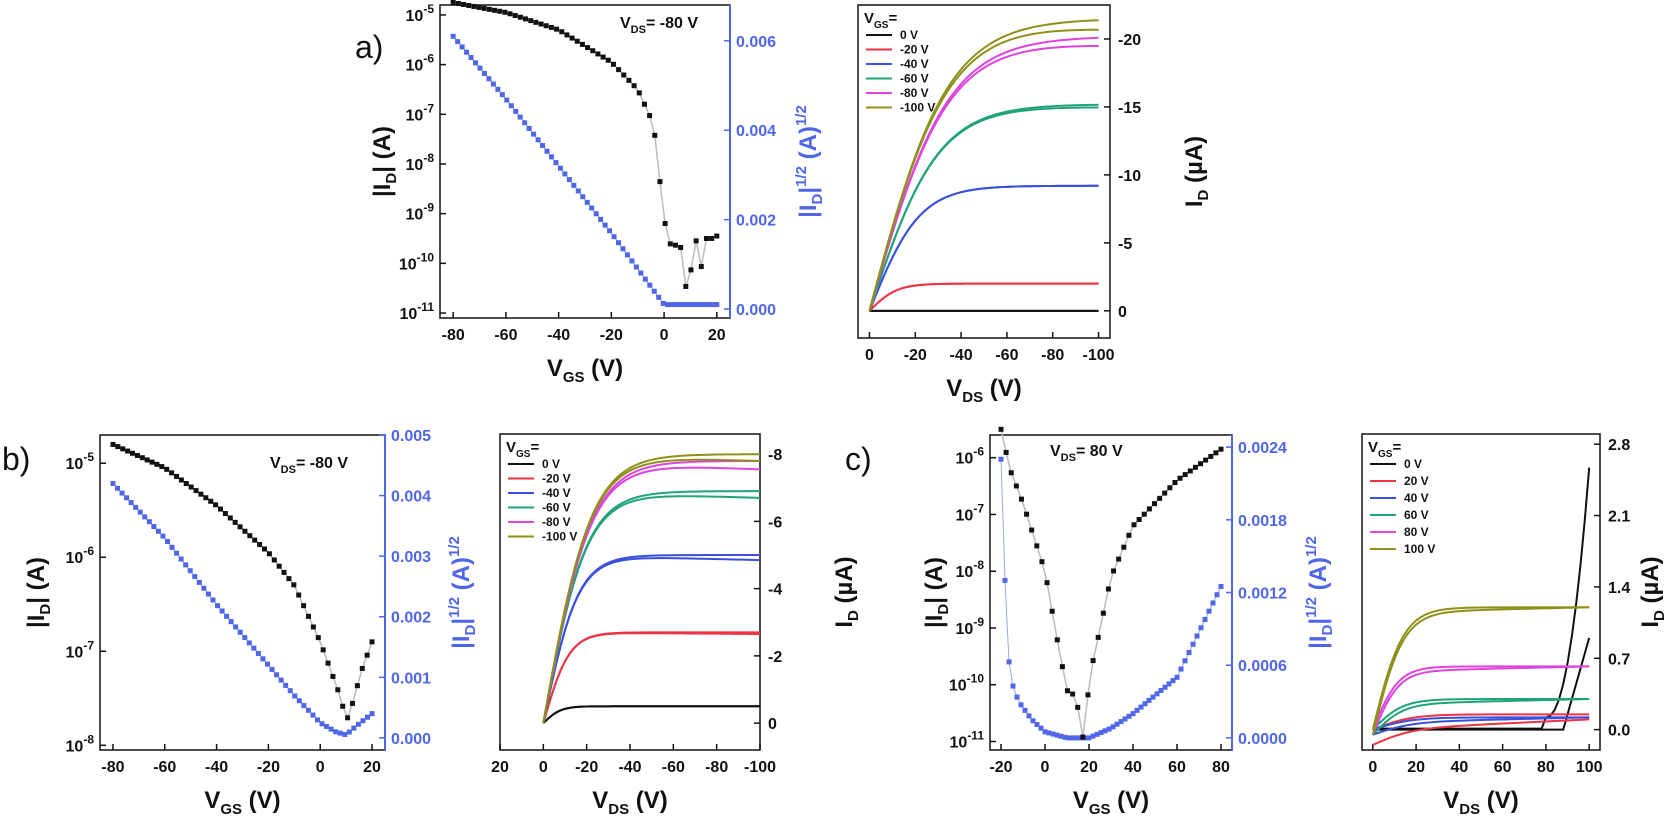  Describe the element at coordinates (909, 35) in the screenshot. I see `a-output-legend-label-0: 0 V` at that location.